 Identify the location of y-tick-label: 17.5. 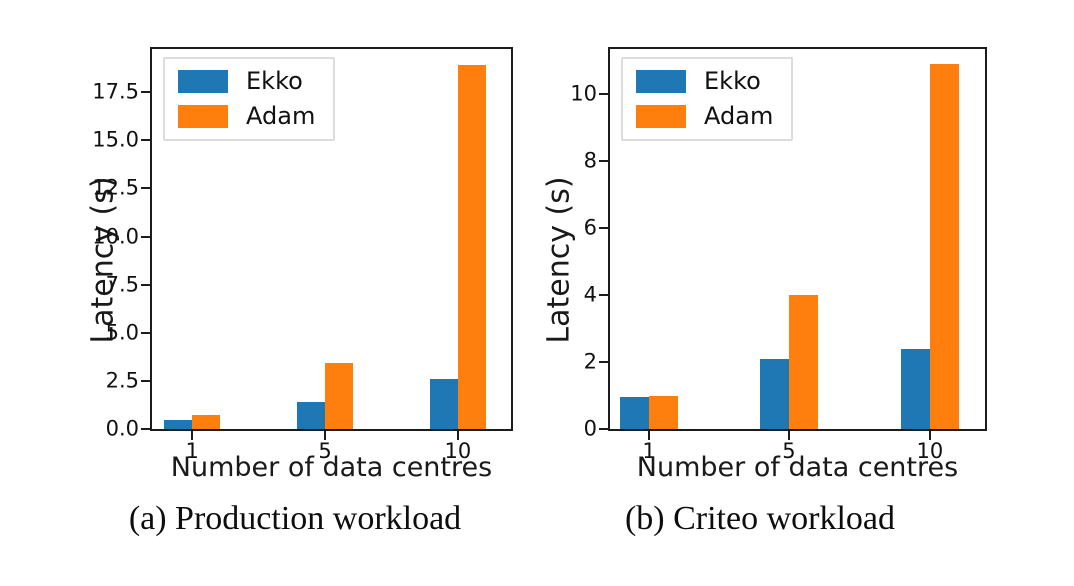
(115, 91).